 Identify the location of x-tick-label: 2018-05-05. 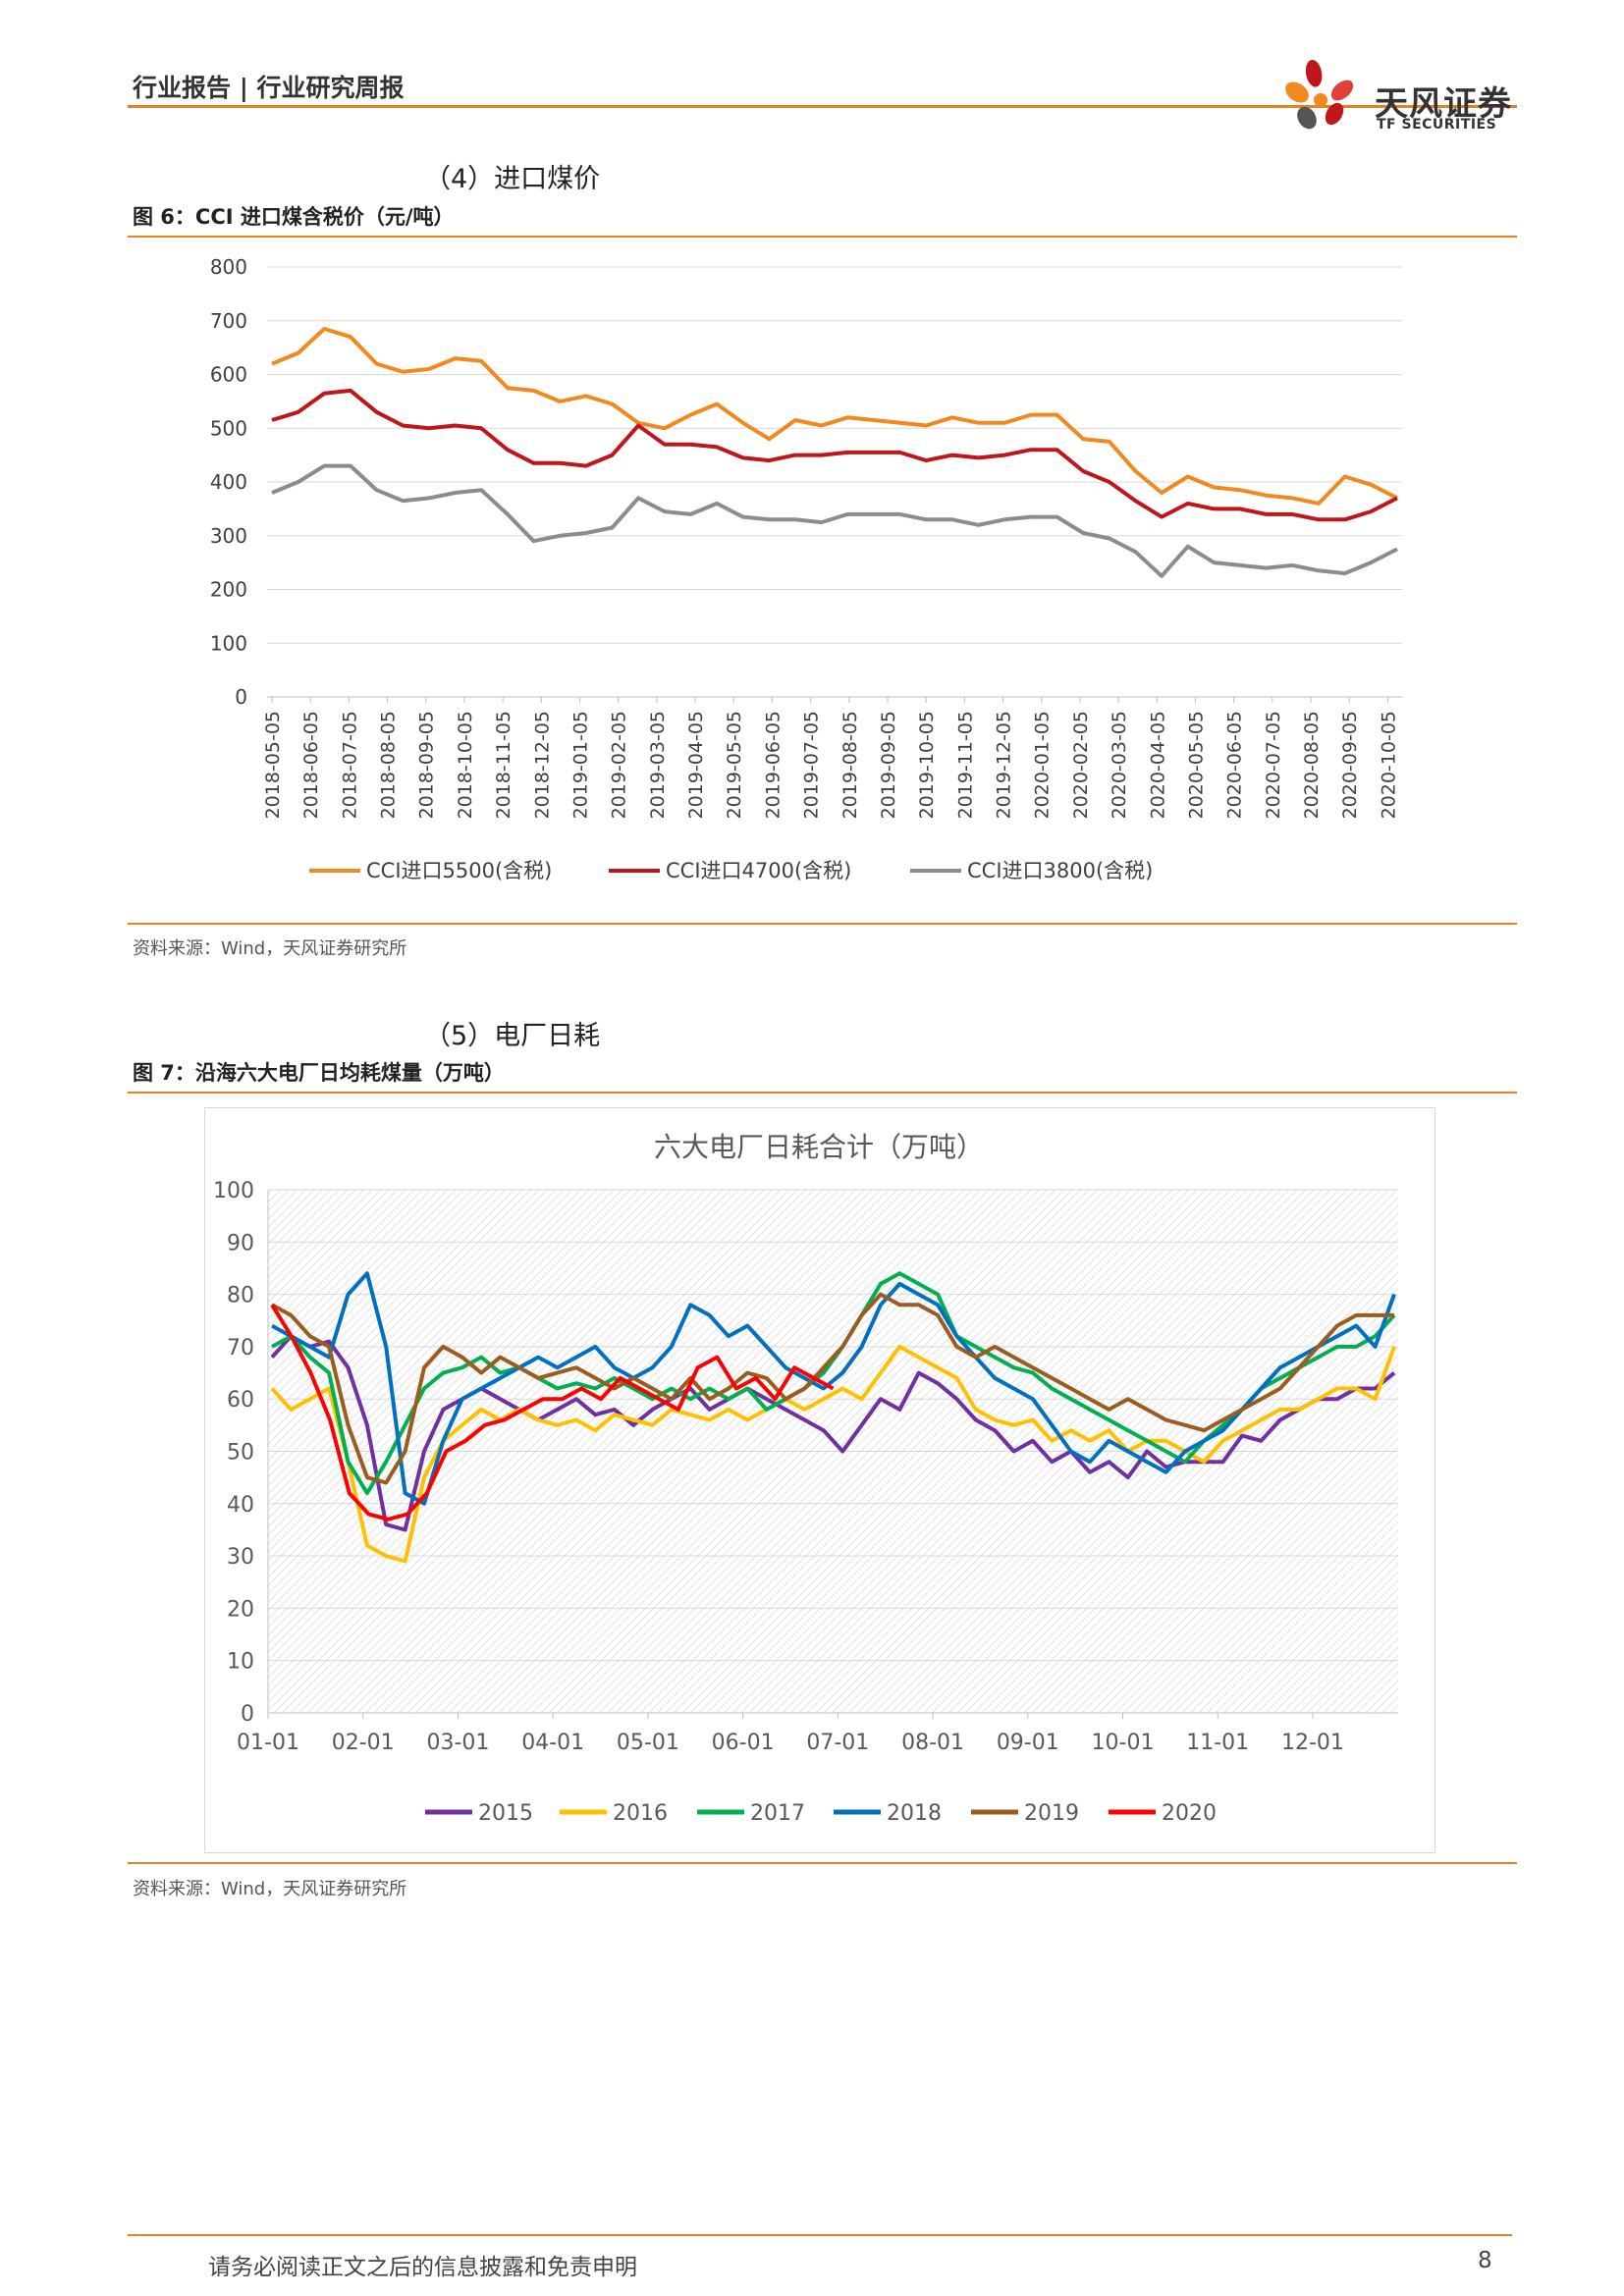
(273, 765).